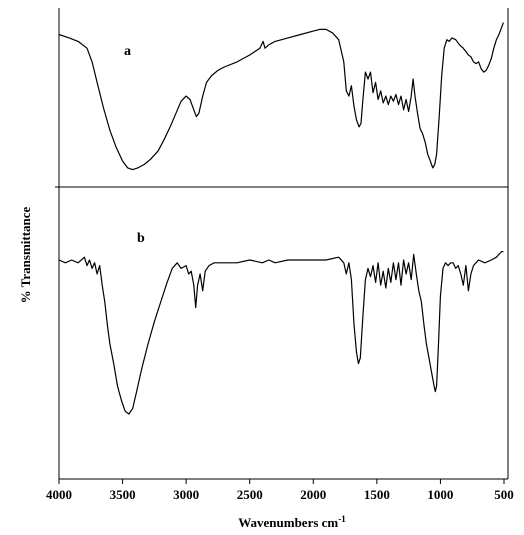 The height and width of the screenshot is (535, 524). I want to click on x-tick-label: 2500, so click(250, 494).